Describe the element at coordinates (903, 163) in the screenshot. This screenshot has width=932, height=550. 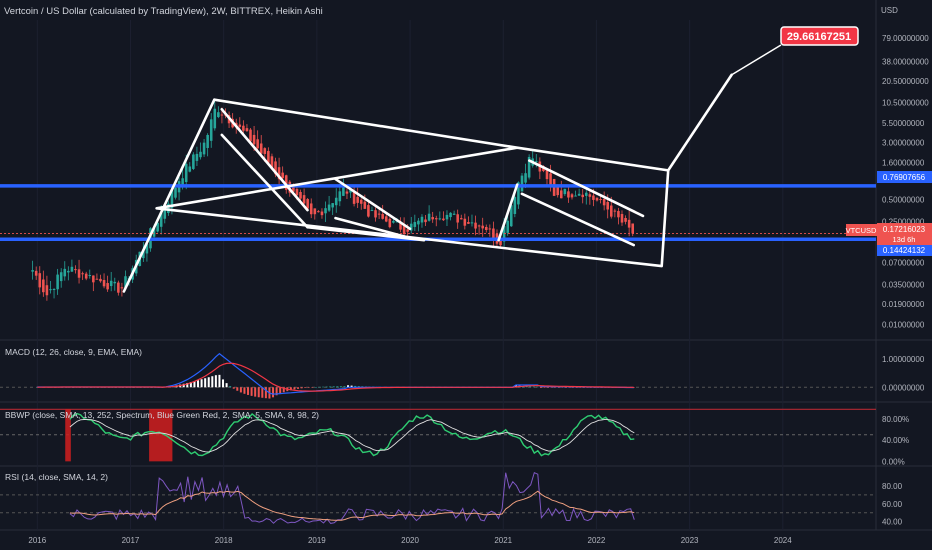
I see `price-tick-label: 1.60000000` at that location.